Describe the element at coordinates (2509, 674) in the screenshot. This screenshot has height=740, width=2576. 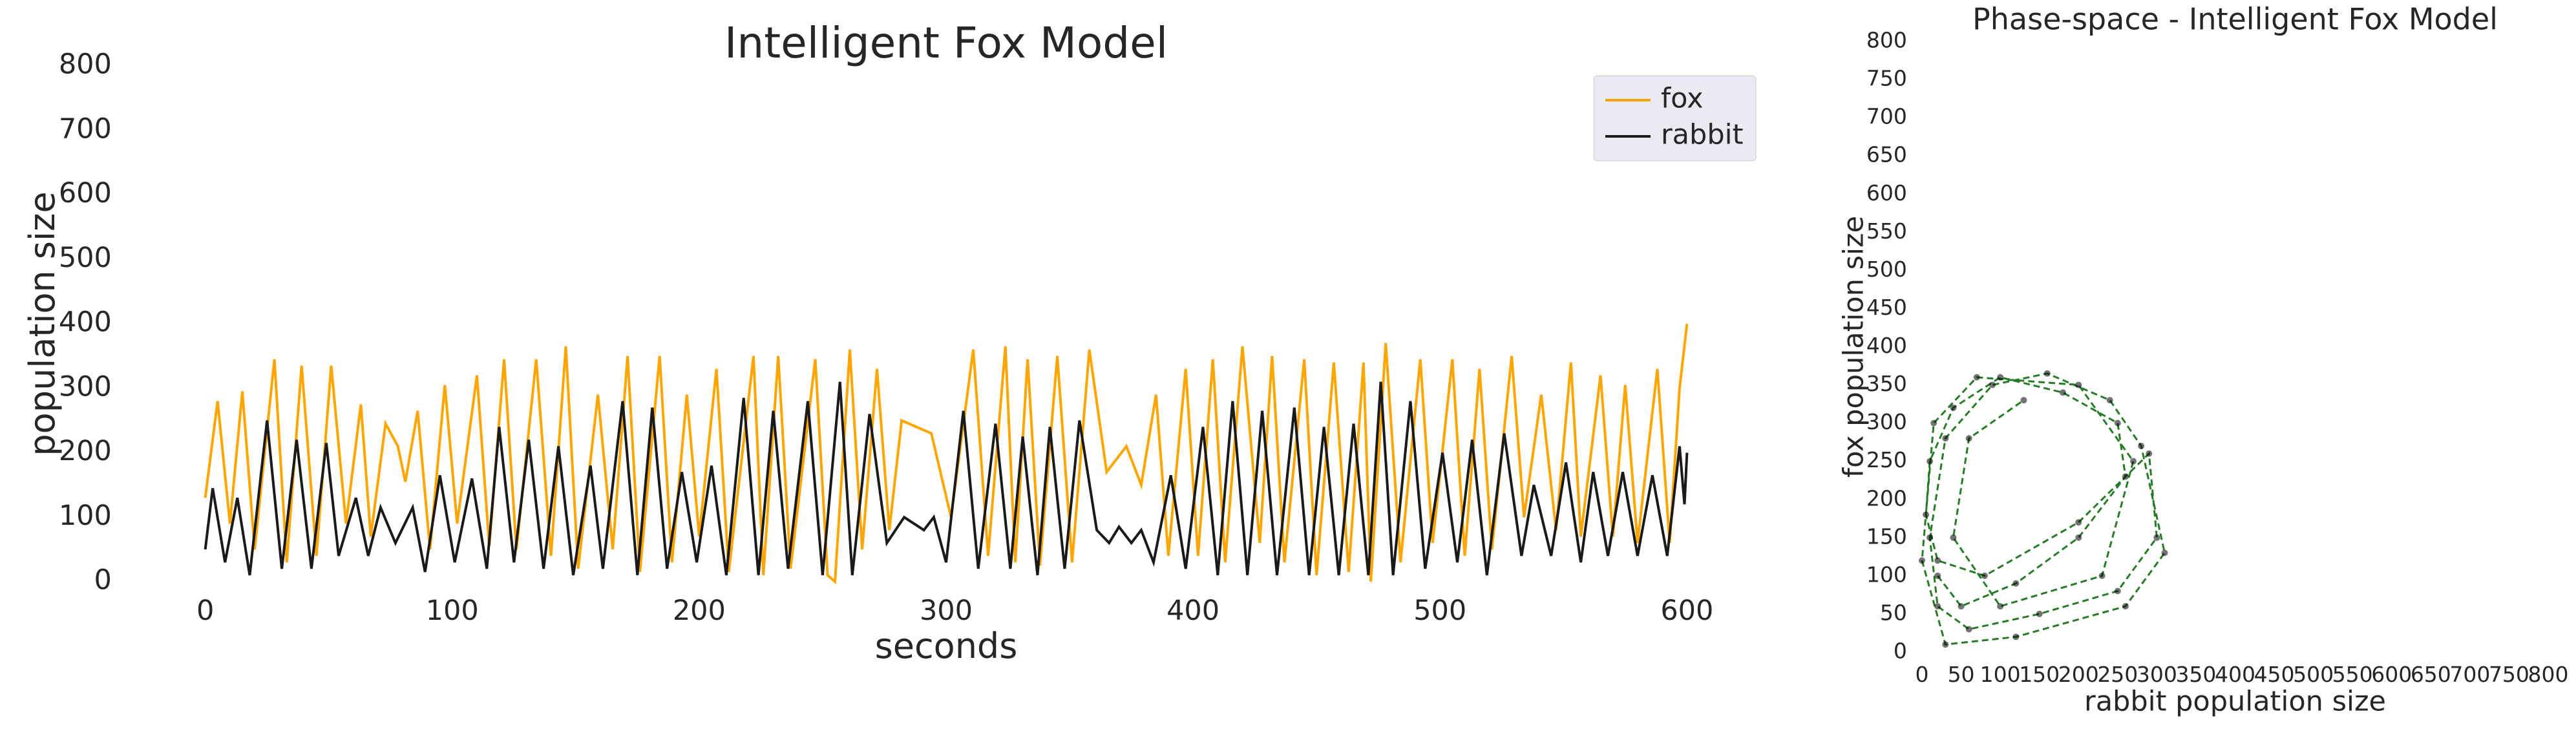
I see `x-tick-label: 750` at that location.